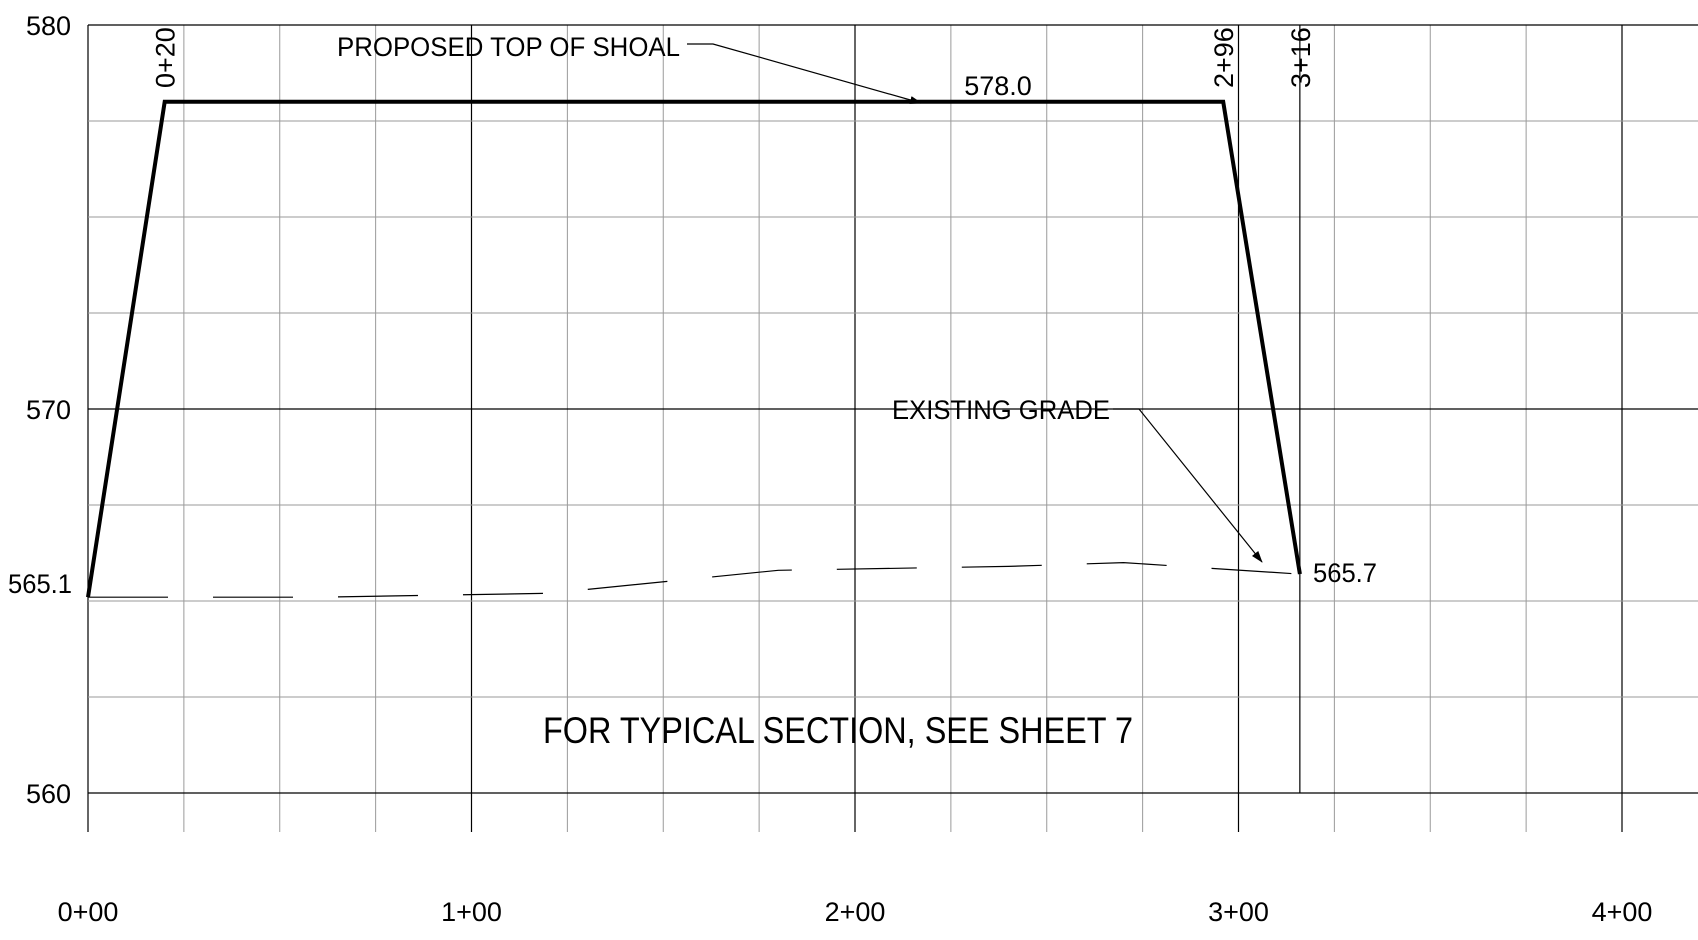 This screenshot has height=940, width=1698. What do you see at coordinates (694, 579) in the screenshot?
I see `existing-grade-line` at bounding box center [694, 579].